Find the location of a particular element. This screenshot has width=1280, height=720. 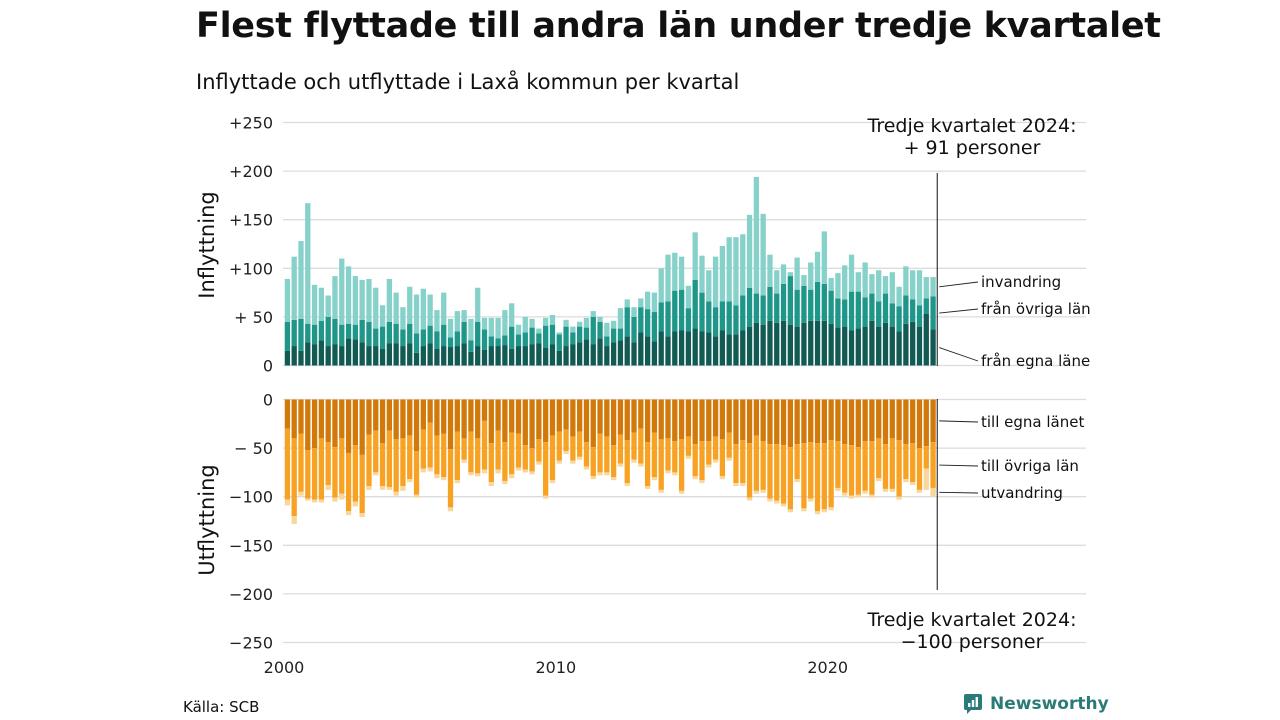

y-tick-label: +150 is located at coordinates (251, 220).